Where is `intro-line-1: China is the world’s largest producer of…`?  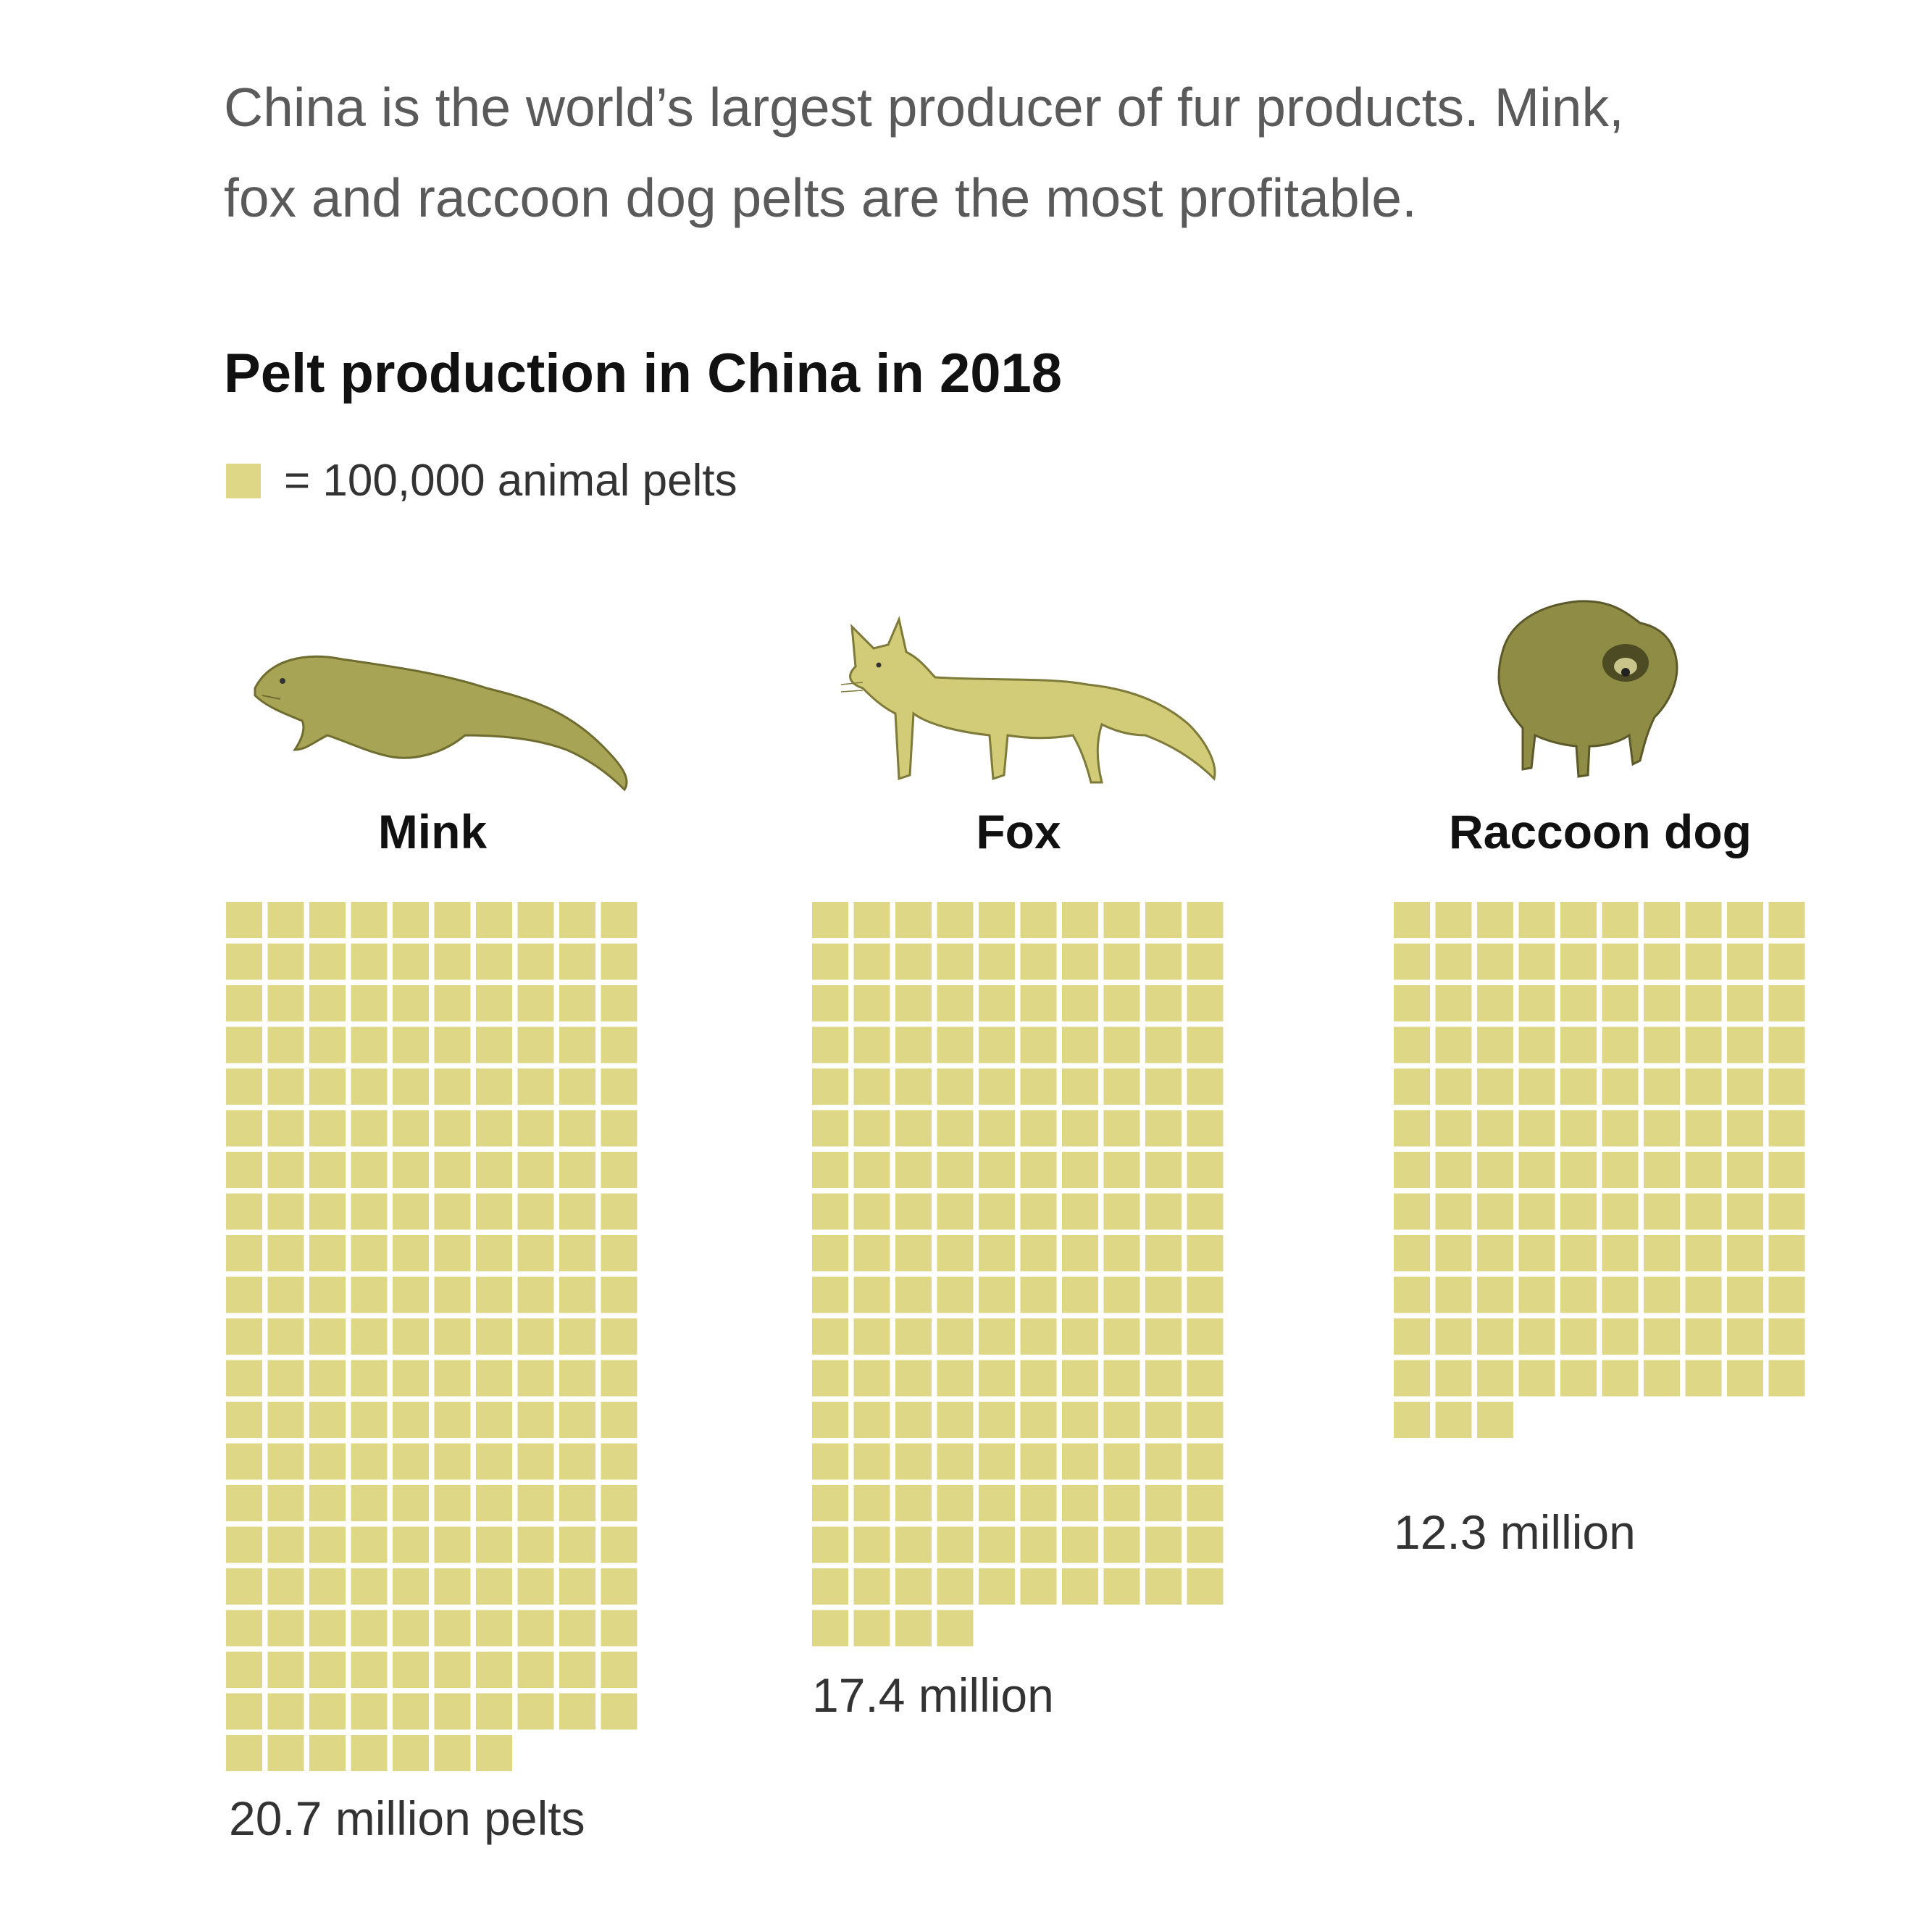
intro-line-1: China is the world’s largest producer of… is located at coordinates (924, 107).